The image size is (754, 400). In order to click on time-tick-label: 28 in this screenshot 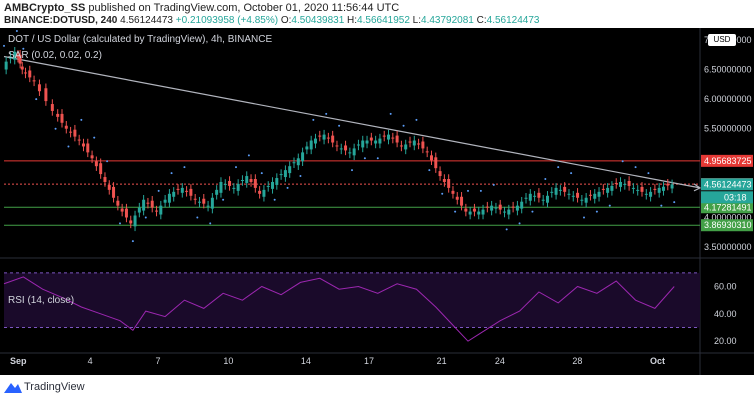, I will do `click(577, 361)`.